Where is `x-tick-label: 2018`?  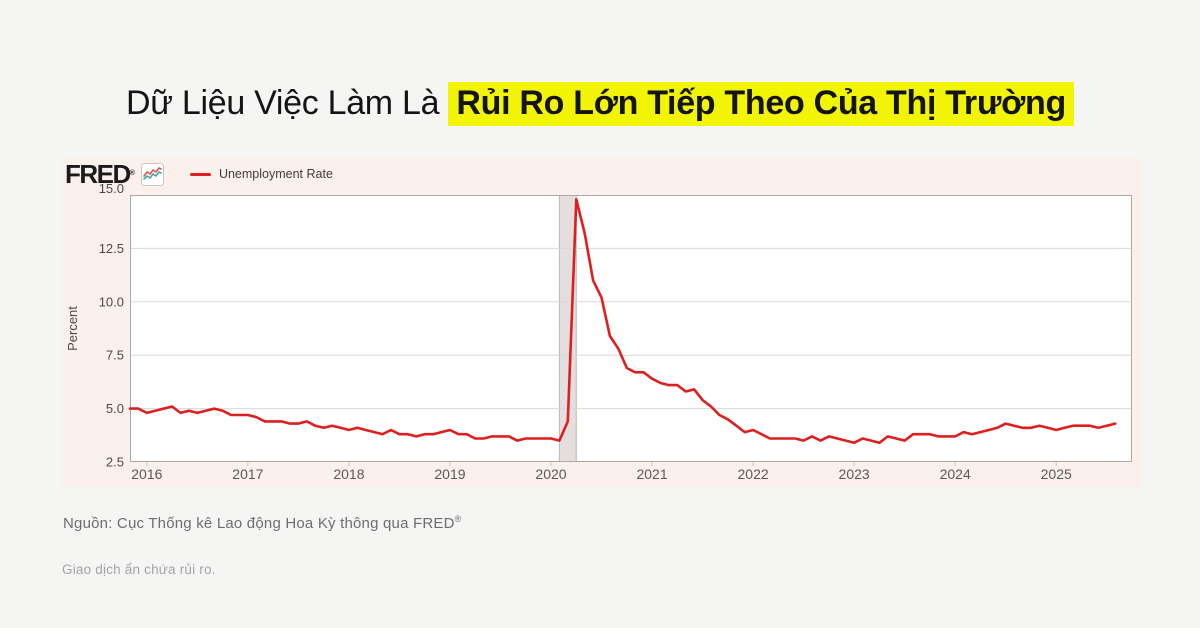
x-tick-label: 2018 is located at coordinates (348, 474).